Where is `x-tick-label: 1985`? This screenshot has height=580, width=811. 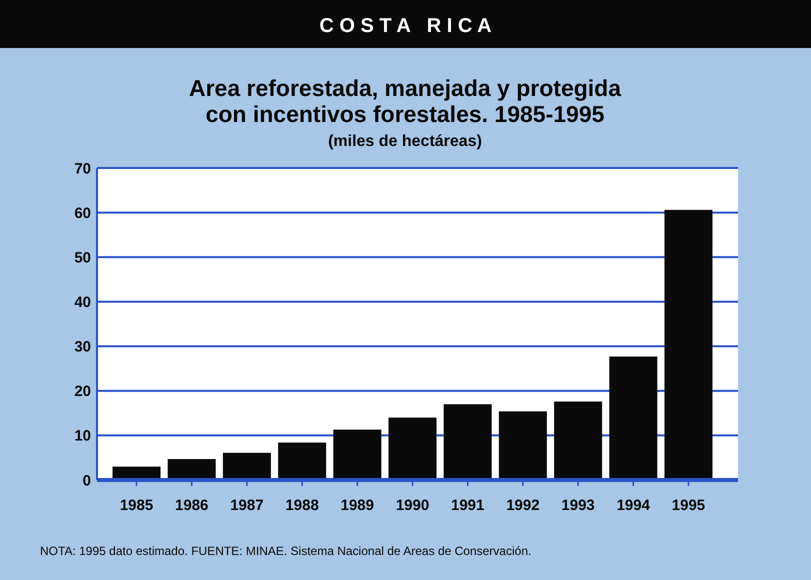 x-tick-label: 1985 is located at coordinates (137, 505).